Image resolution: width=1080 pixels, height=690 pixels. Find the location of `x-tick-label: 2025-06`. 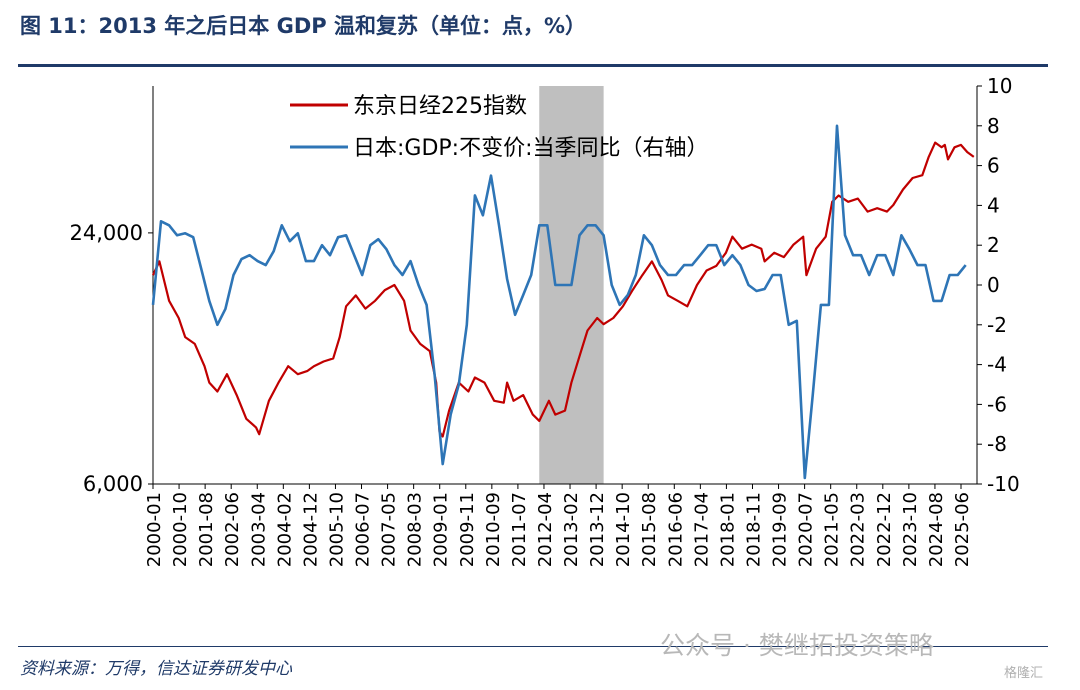

x-tick-label: 2025-06 is located at coordinates (962, 529).